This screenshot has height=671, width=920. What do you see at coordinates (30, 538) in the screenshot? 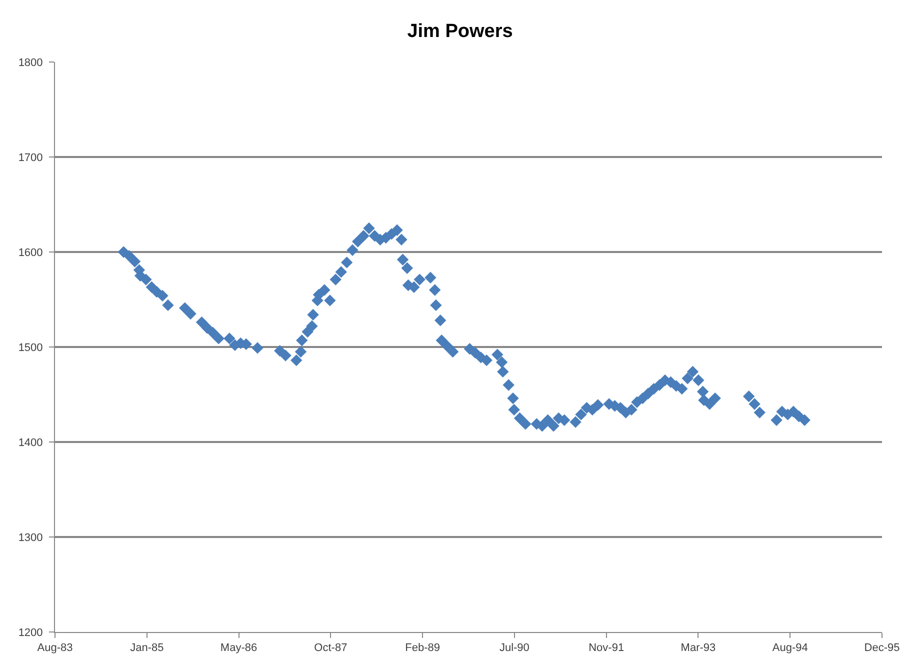
I see `y-tick-label: 1300` at bounding box center [30, 538].